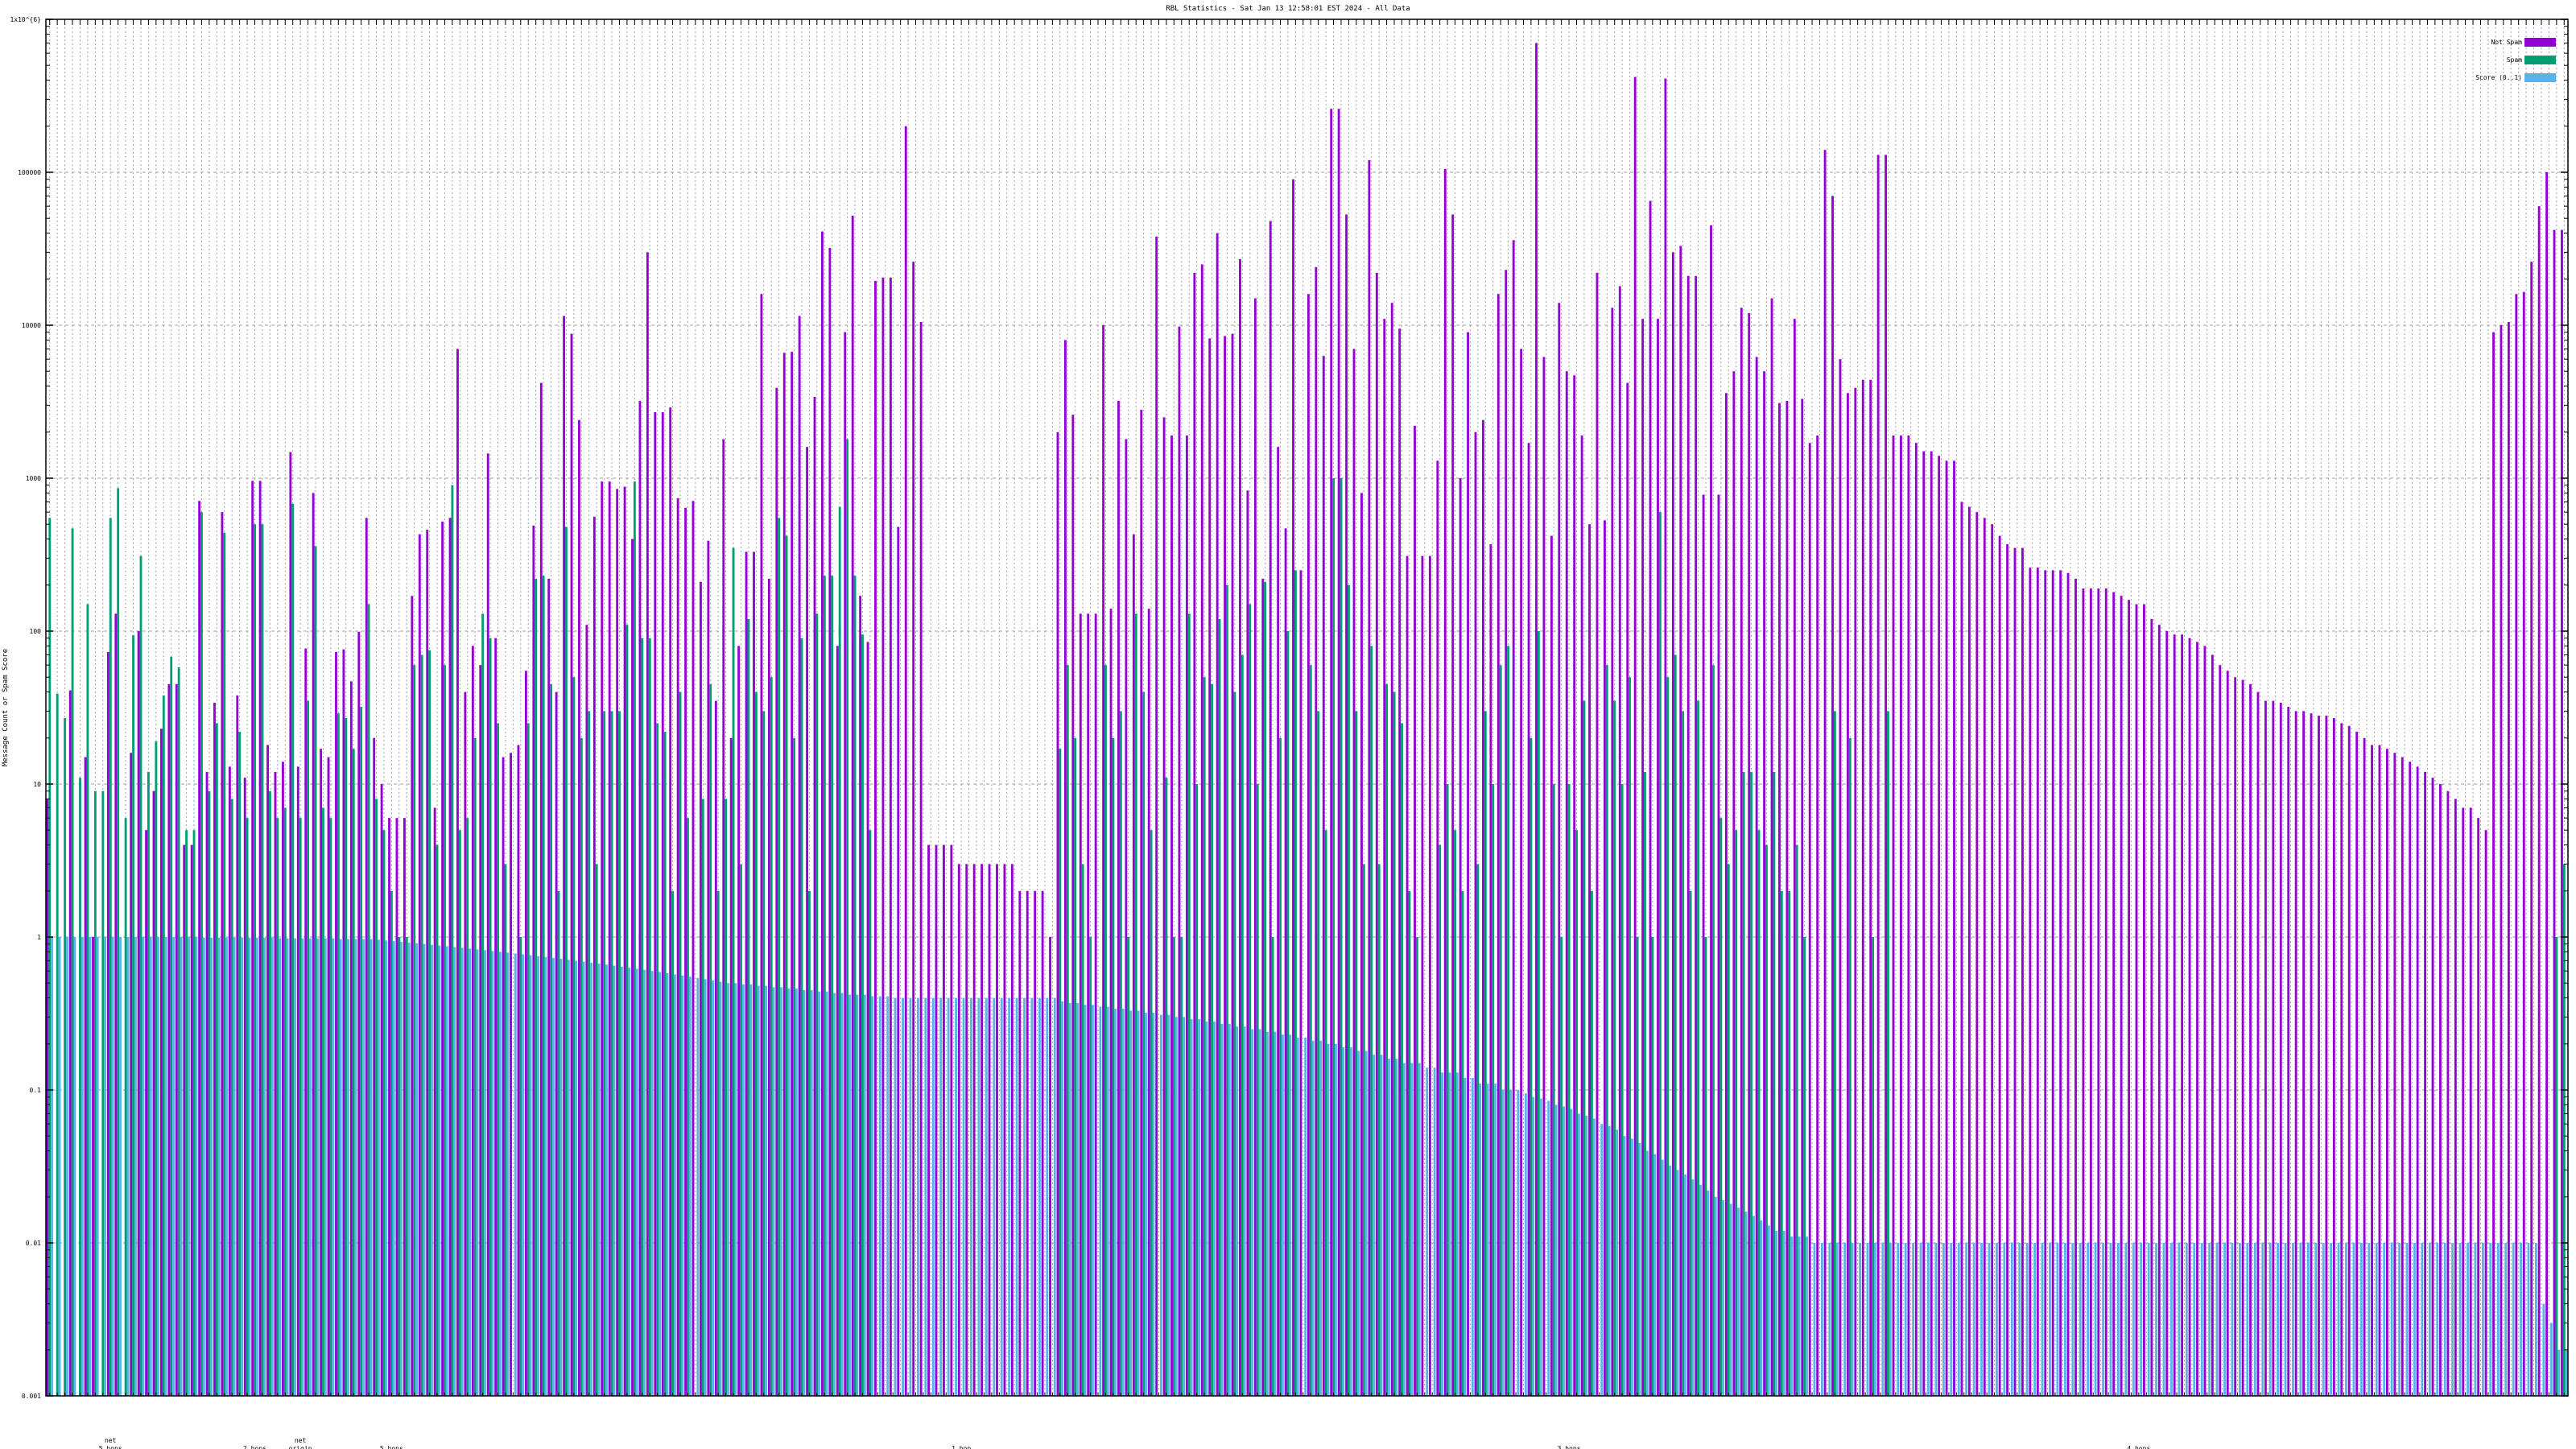 Image resolution: width=2576 pixels, height=1449 pixels. What do you see at coordinates (2506, 42) in the screenshot?
I see `legend-label: Not Spam` at bounding box center [2506, 42].